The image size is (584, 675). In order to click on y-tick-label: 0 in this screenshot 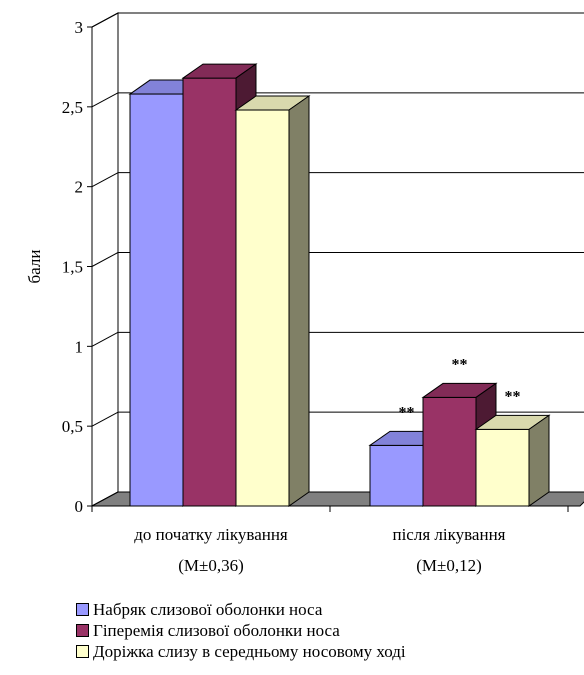, I will do `click(79, 506)`.